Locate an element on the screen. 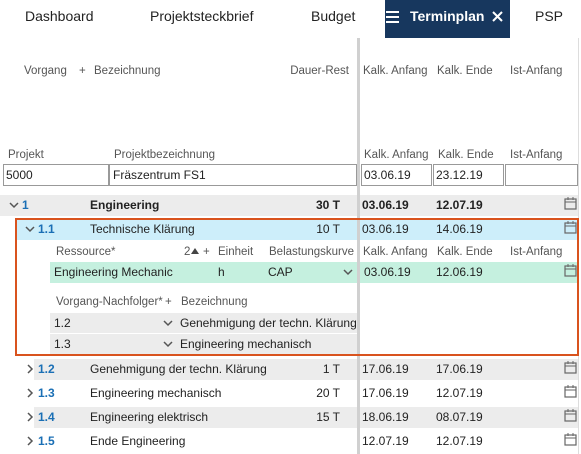  duration: 30 T is located at coordinates (327, 205).